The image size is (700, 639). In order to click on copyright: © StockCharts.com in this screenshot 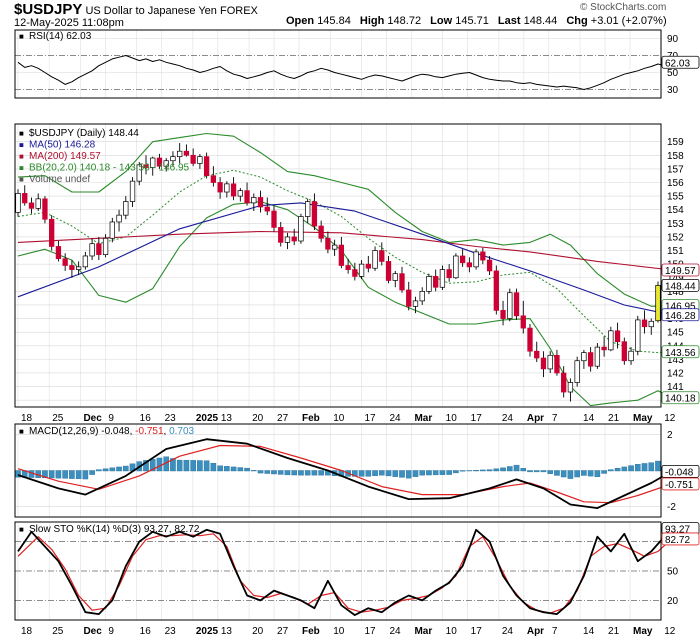, I will do `click(623, 7)`.